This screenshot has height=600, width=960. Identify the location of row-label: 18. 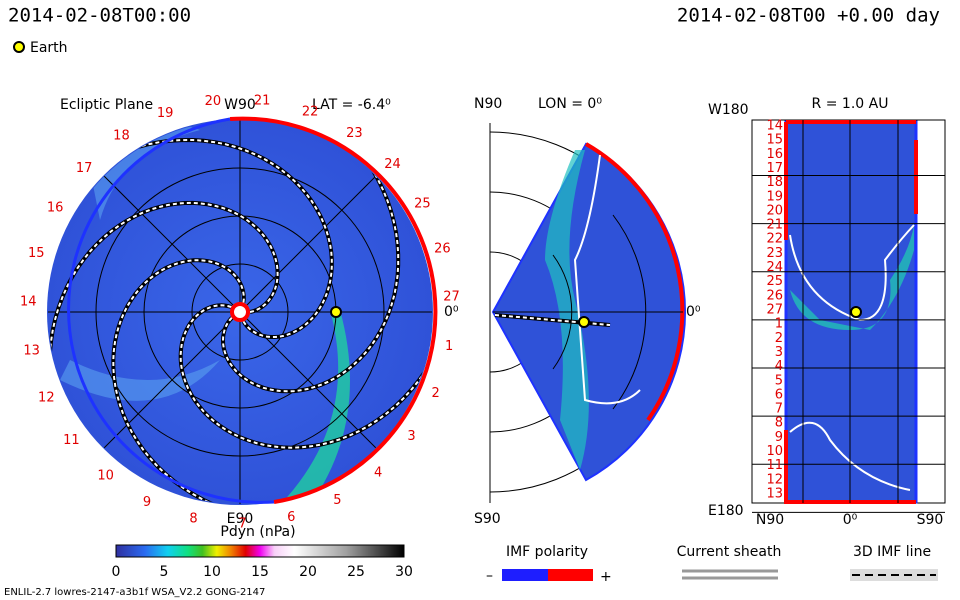
(774, 182).